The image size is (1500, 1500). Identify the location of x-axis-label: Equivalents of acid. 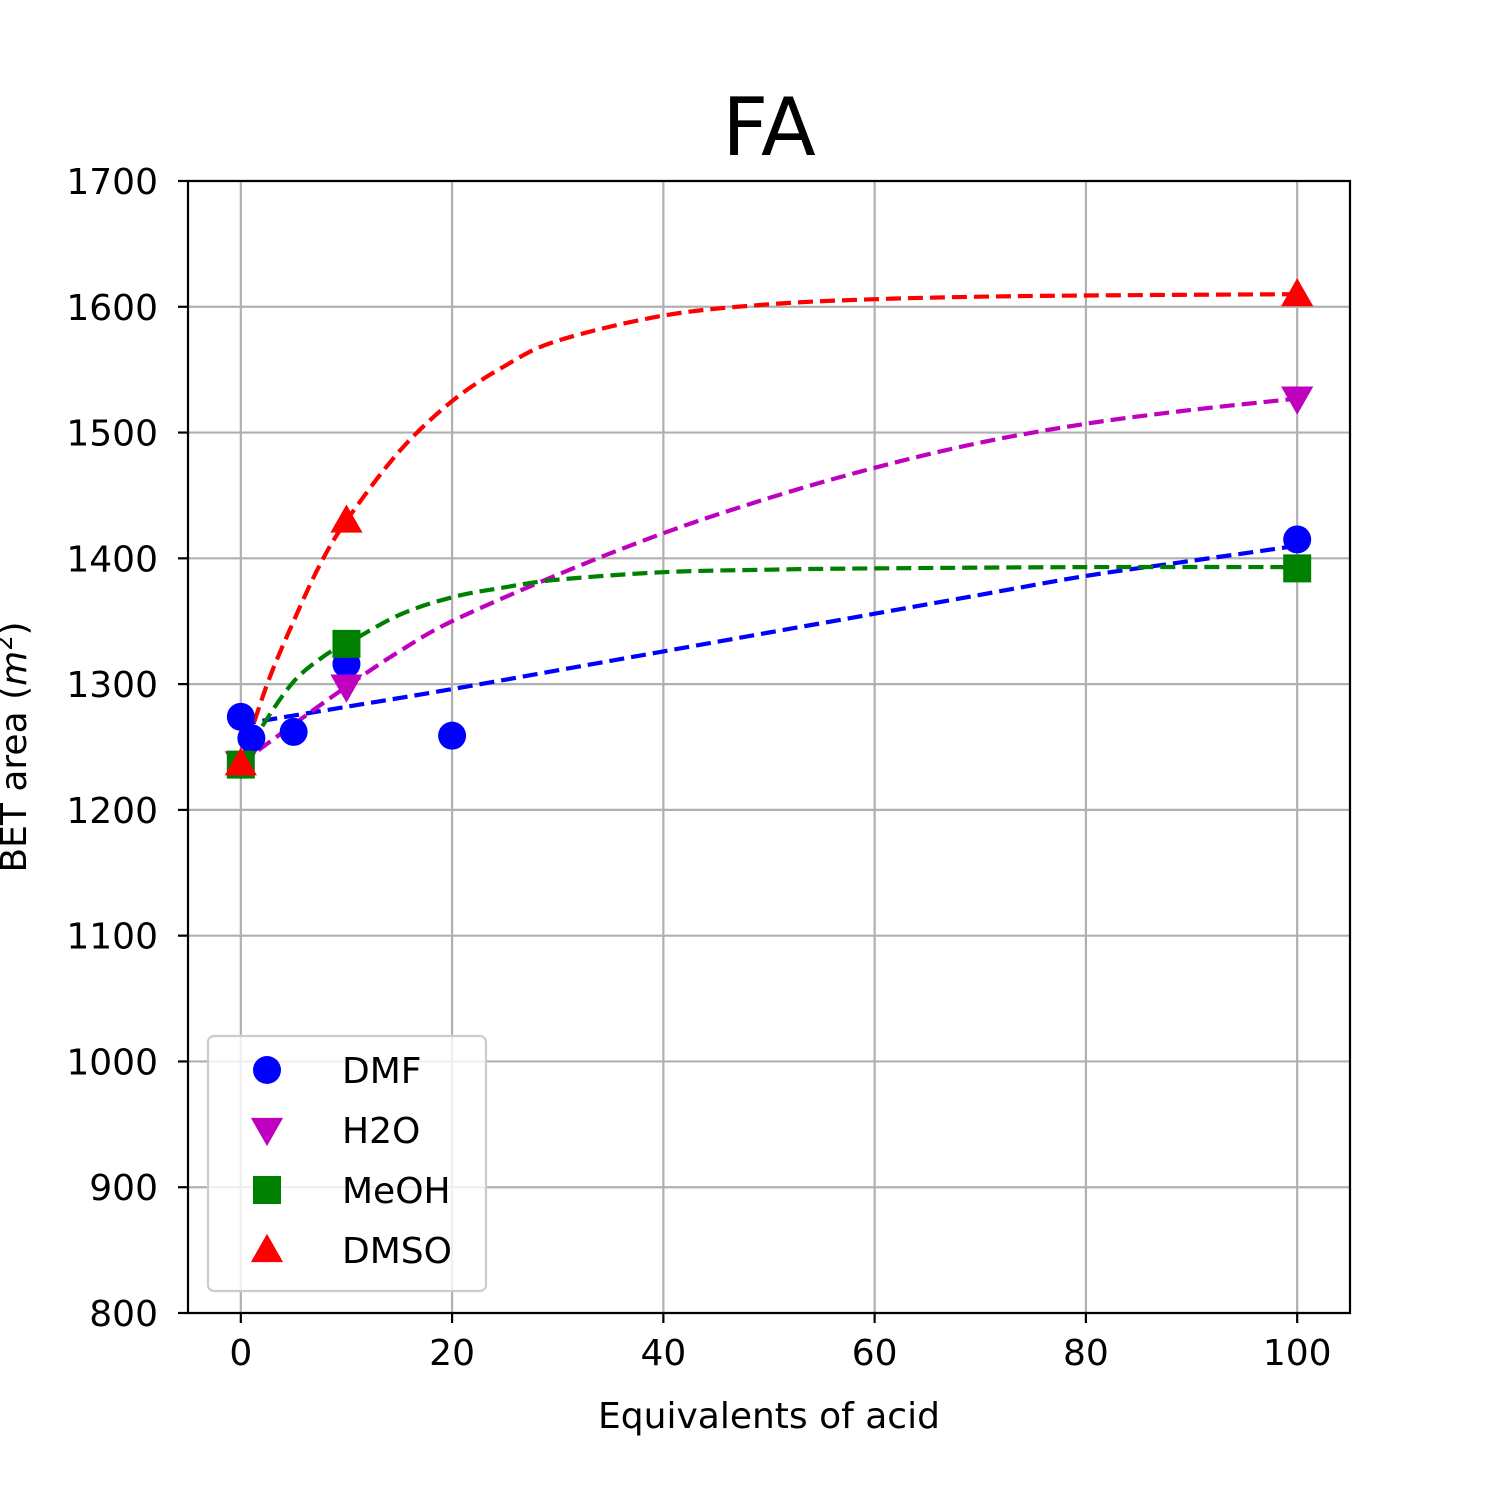
(769, 1416).